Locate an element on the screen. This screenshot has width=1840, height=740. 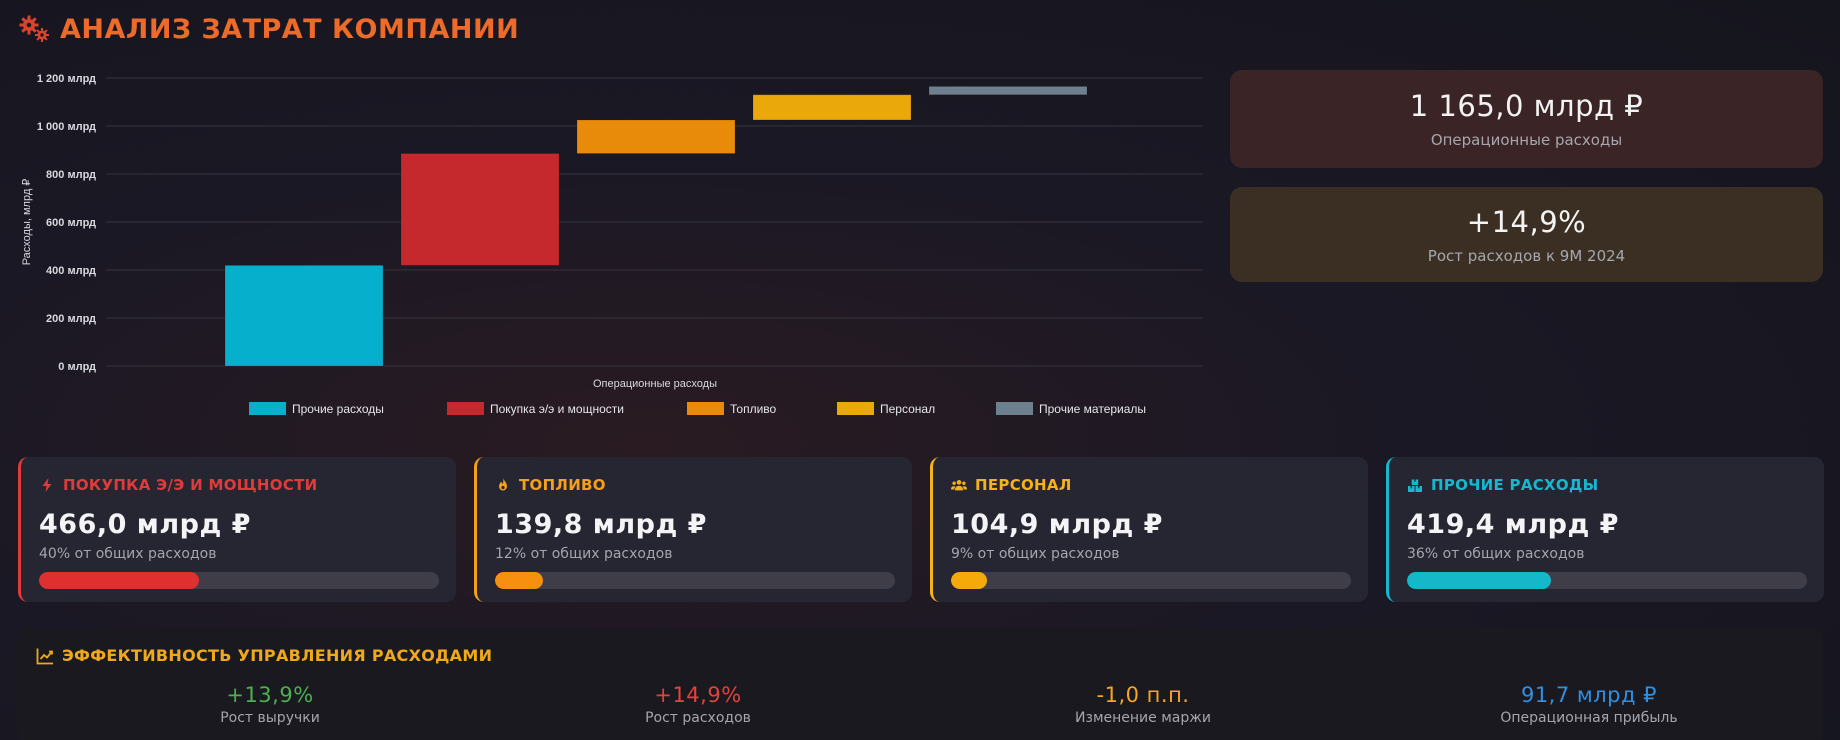
y-tick-label: 600 млрд is located at coordinates (71, 223).